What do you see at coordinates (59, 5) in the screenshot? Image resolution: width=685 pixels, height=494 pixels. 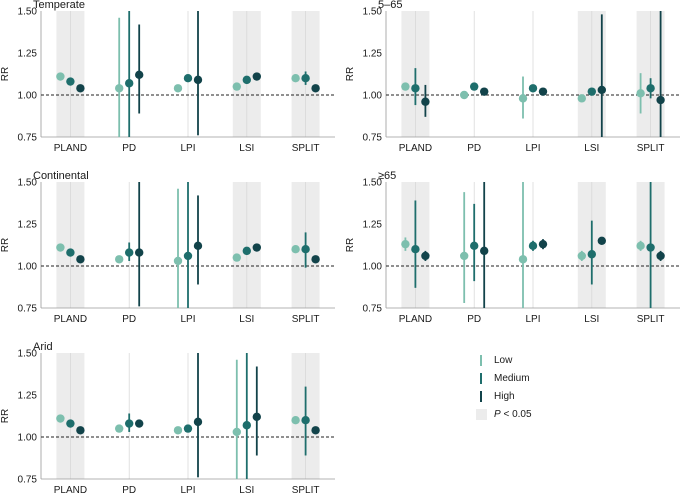 I see `panel-title: Temperate` at bounding box center [59, 5].